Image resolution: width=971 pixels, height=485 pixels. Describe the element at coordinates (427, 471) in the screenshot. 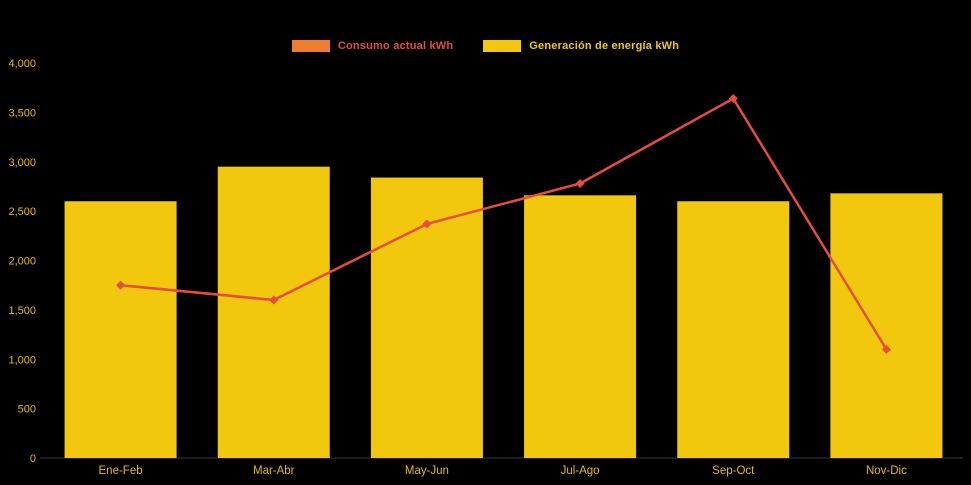

I see `x-axis-label: May-Jun` at that location.